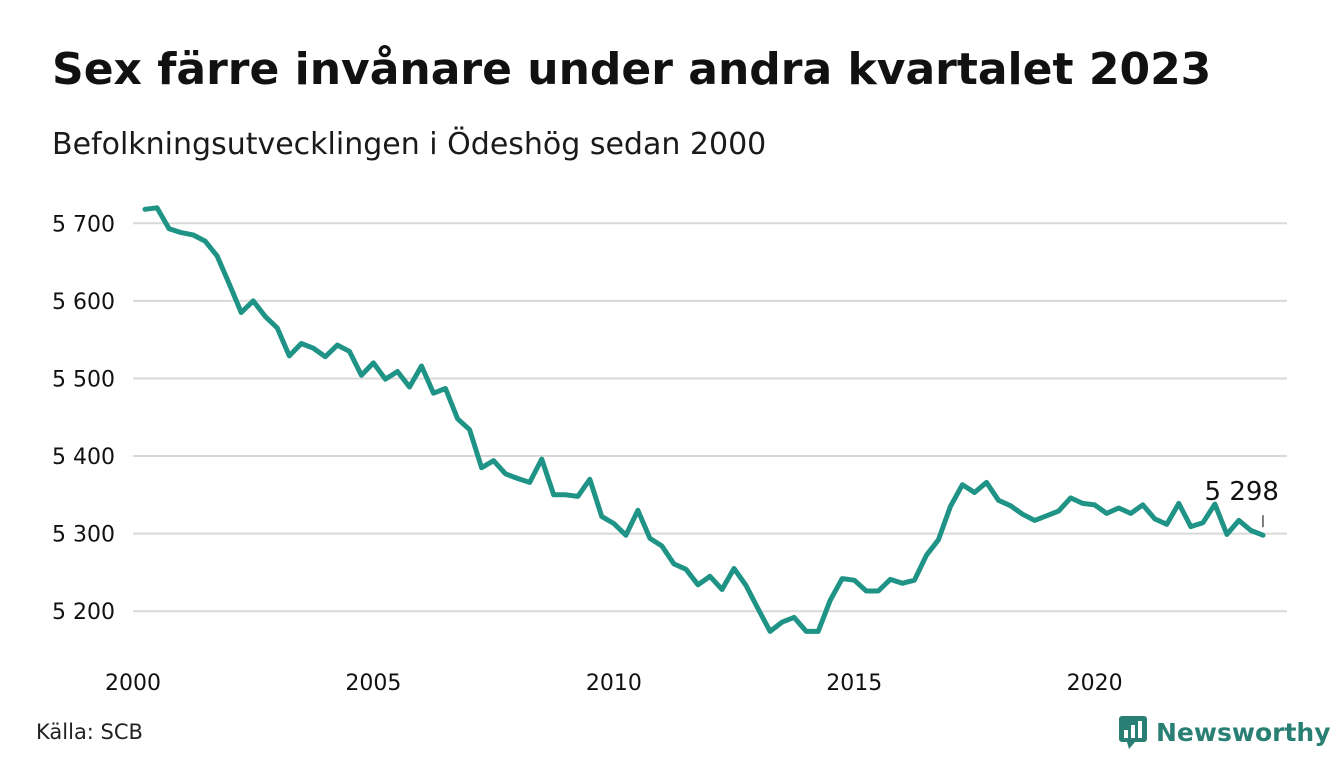  I want to click on y-tick-label: 5 700, so click(83, 224).